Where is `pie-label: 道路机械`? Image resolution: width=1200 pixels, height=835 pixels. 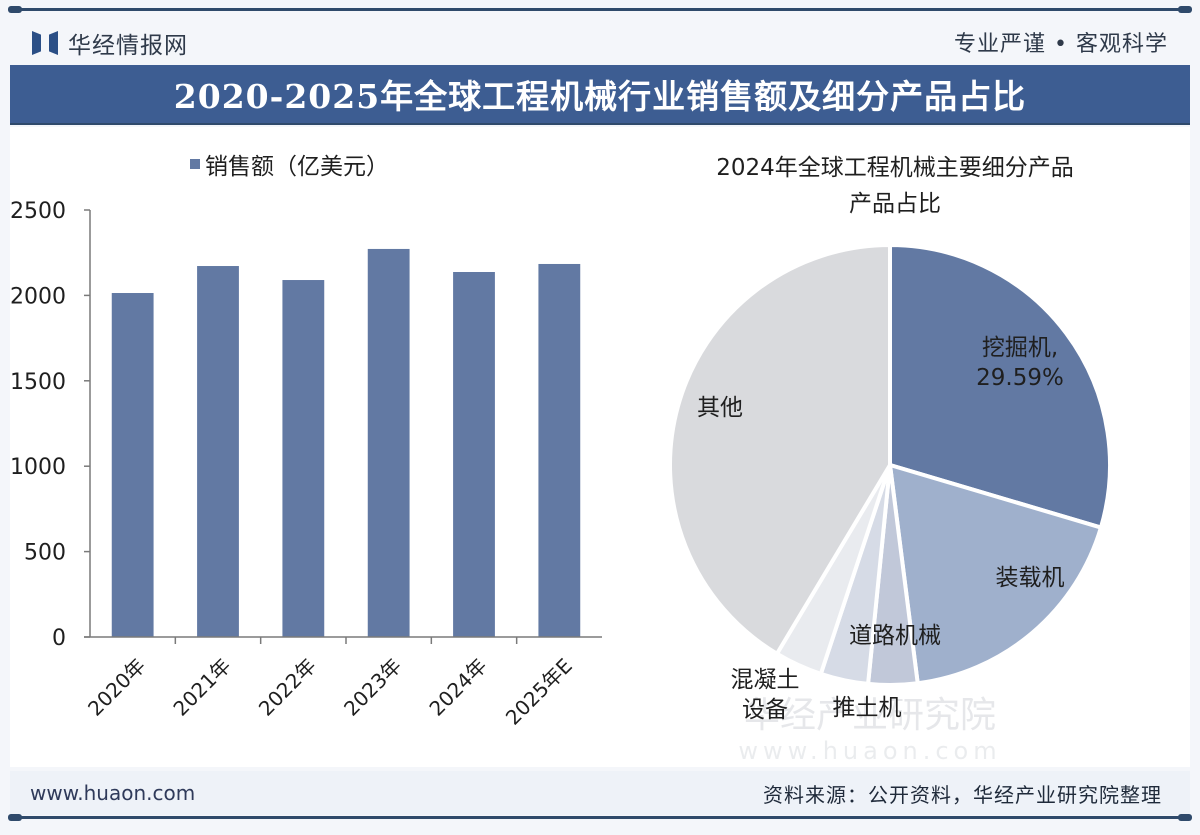
pie-label: 道路机械 is located at coordinates (895, 636).